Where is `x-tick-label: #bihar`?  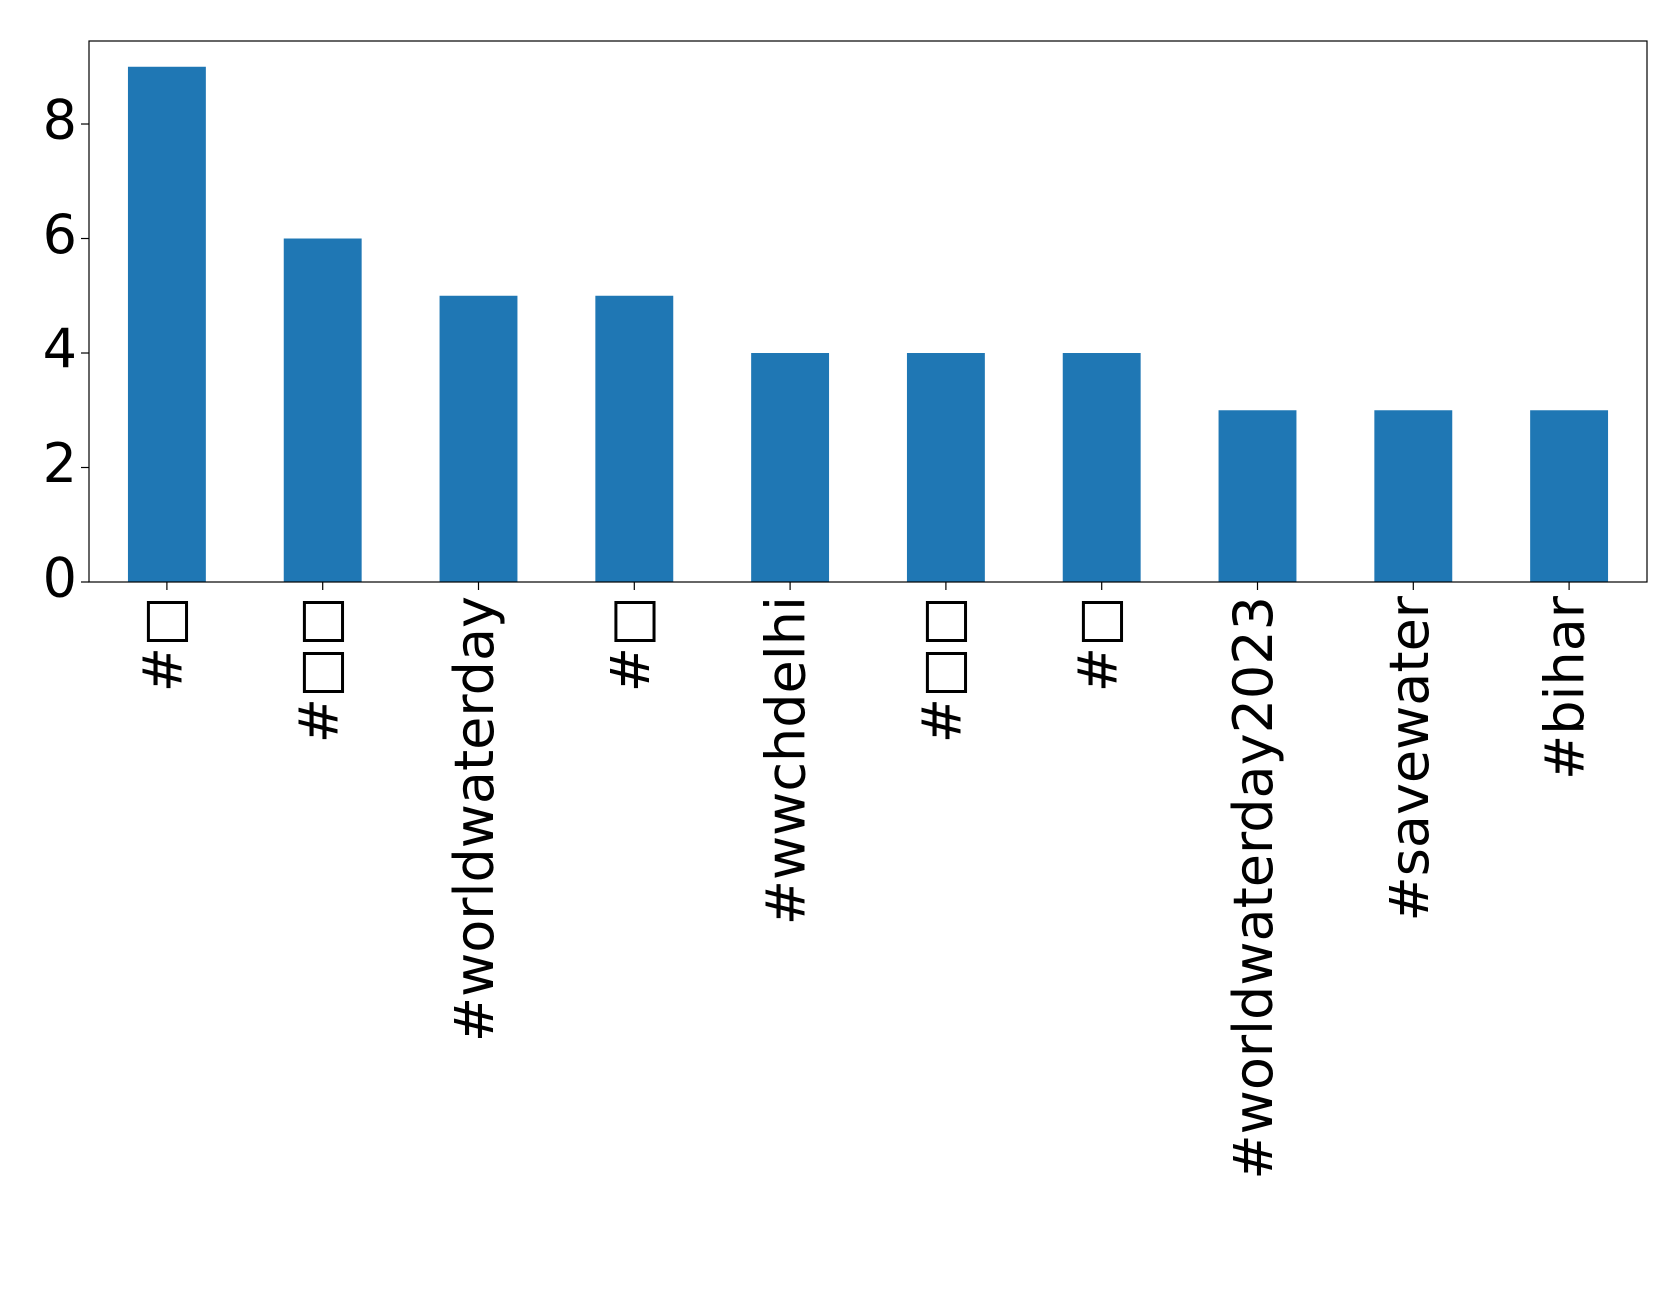
x-tick-label: #bihar is located at coordinates (1565, 687).